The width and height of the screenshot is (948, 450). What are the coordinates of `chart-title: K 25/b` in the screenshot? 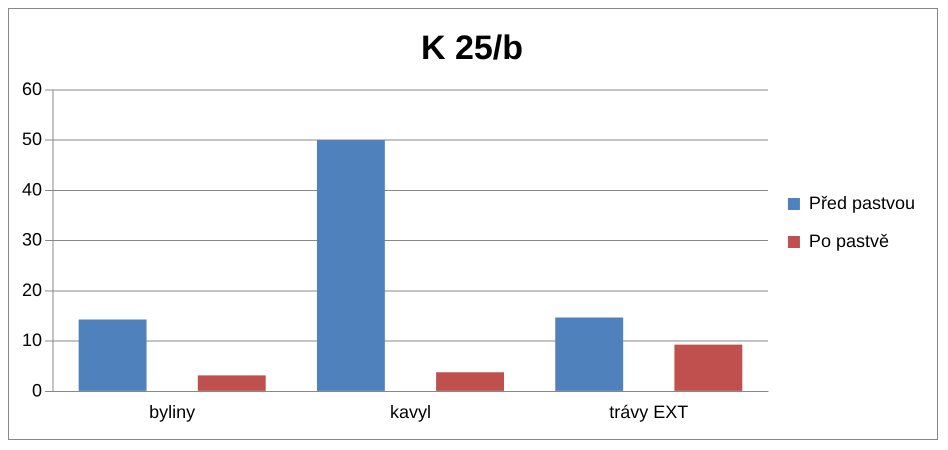 It's located at (472, 47).